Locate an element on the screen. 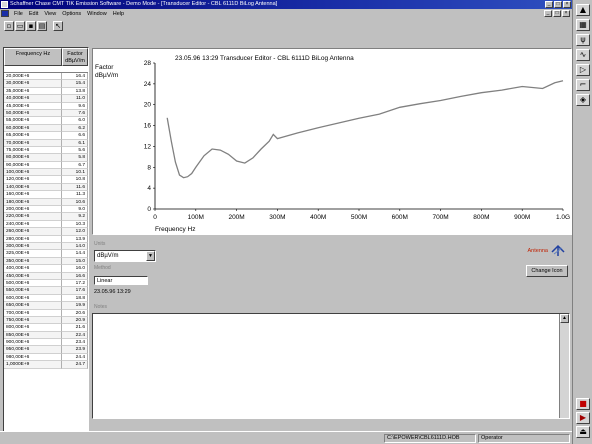  table-row: 300,00E+6 14.0 is located at coordinates (46, 246).